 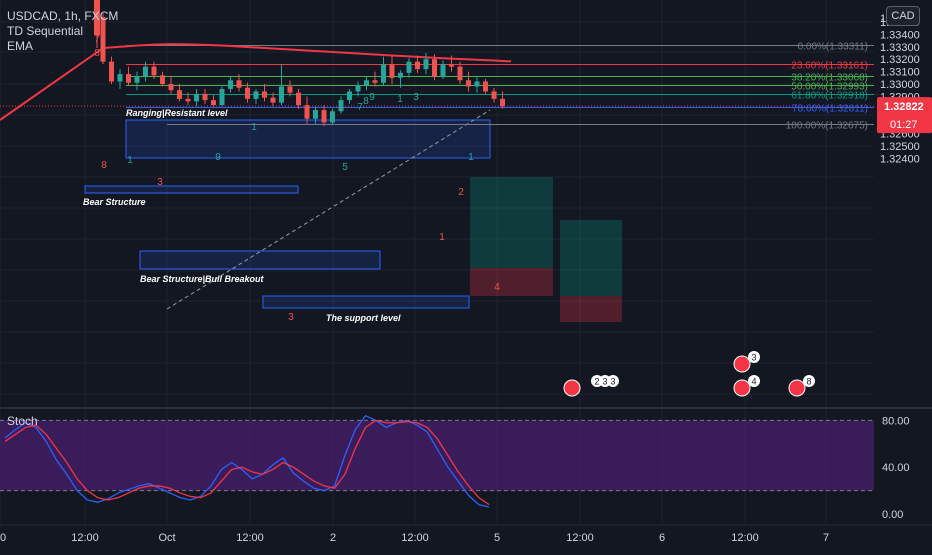 I want to click on time-axis-label: 2, so click(x=333, y=538).